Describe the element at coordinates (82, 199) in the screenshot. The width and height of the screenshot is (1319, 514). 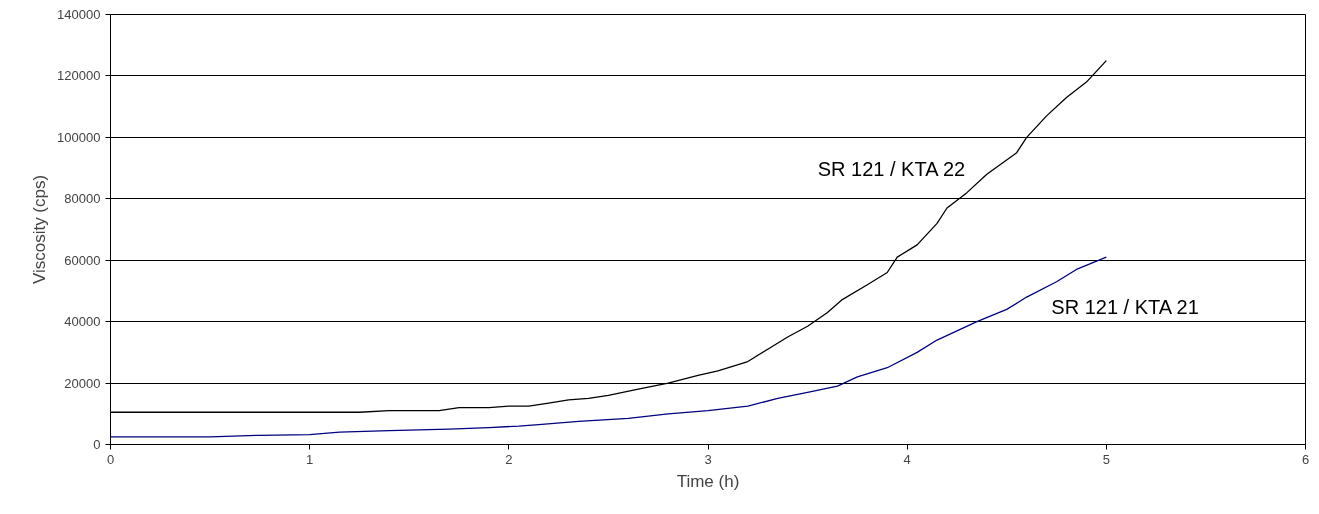
I see `y-tick-label: 80000` at that location.